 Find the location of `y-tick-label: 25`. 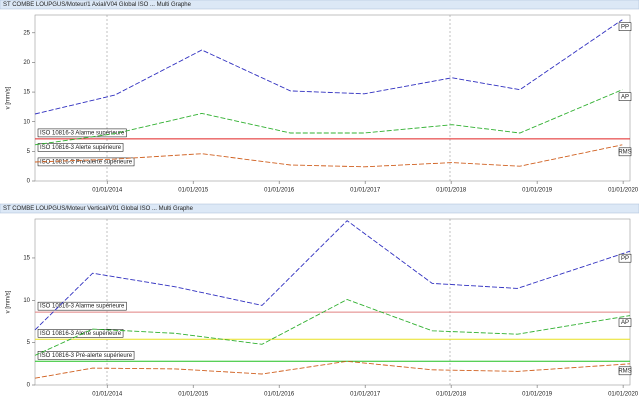

y-tick-label: 25 is located at coordinates (26, 33).